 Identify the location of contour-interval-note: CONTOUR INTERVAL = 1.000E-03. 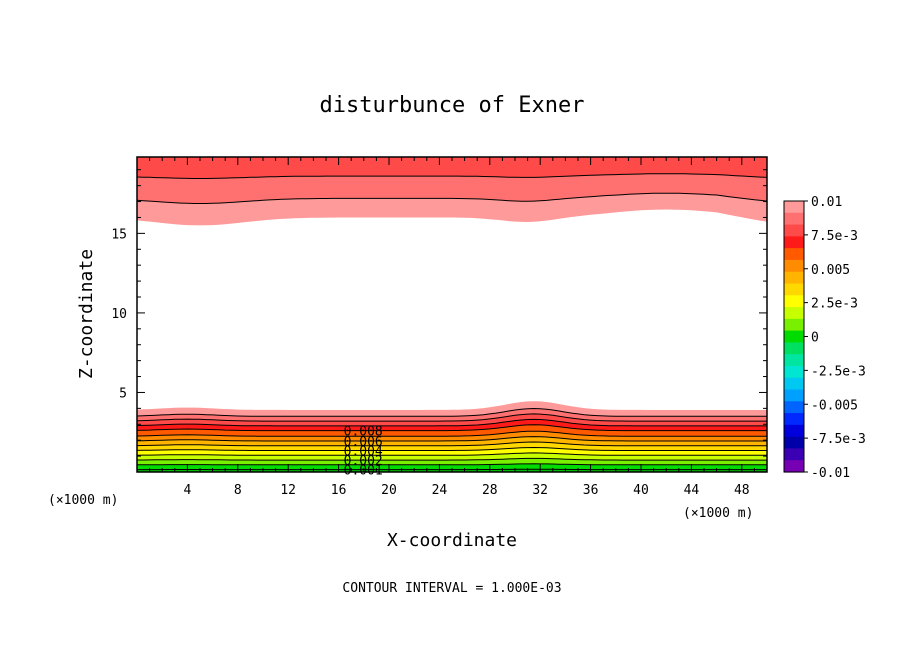
(451, 588).